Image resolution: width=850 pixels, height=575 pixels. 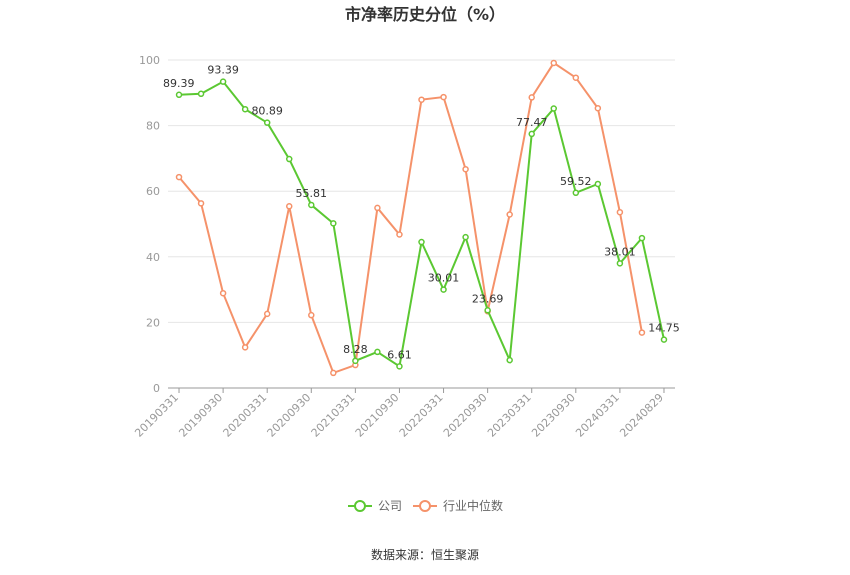 I want to click on x-tick-label: 20220930, so click(x=465, y=415).